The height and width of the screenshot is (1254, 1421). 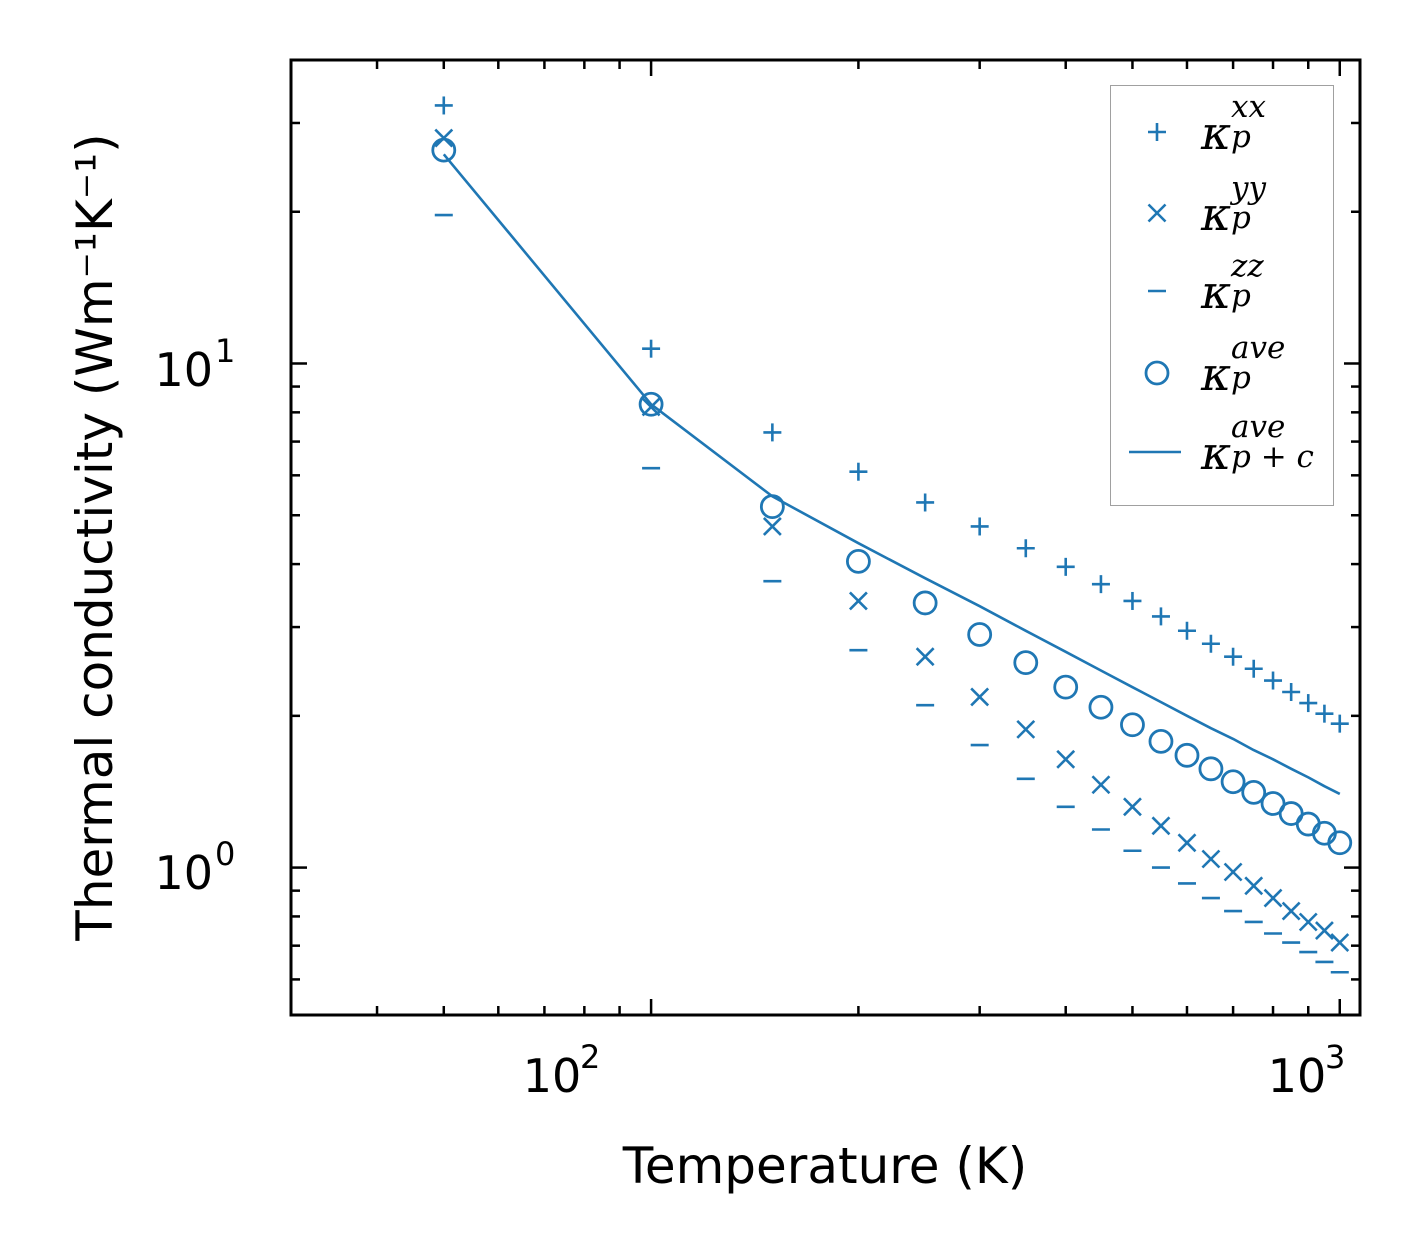 I want to click on y-tick-label-1-base: 10, so click(x=183, y=873).